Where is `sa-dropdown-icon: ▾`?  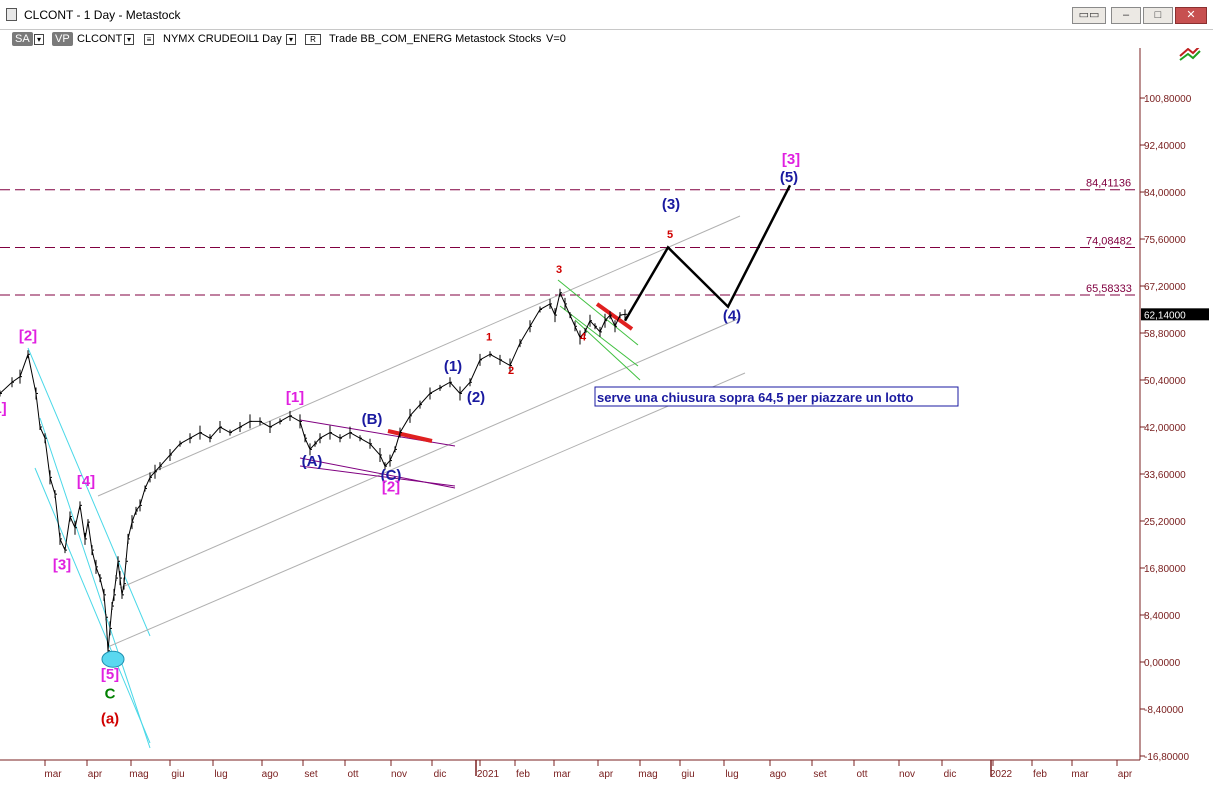
sa-dropdown-icon: ▾ is located at coordinates (39, 39).